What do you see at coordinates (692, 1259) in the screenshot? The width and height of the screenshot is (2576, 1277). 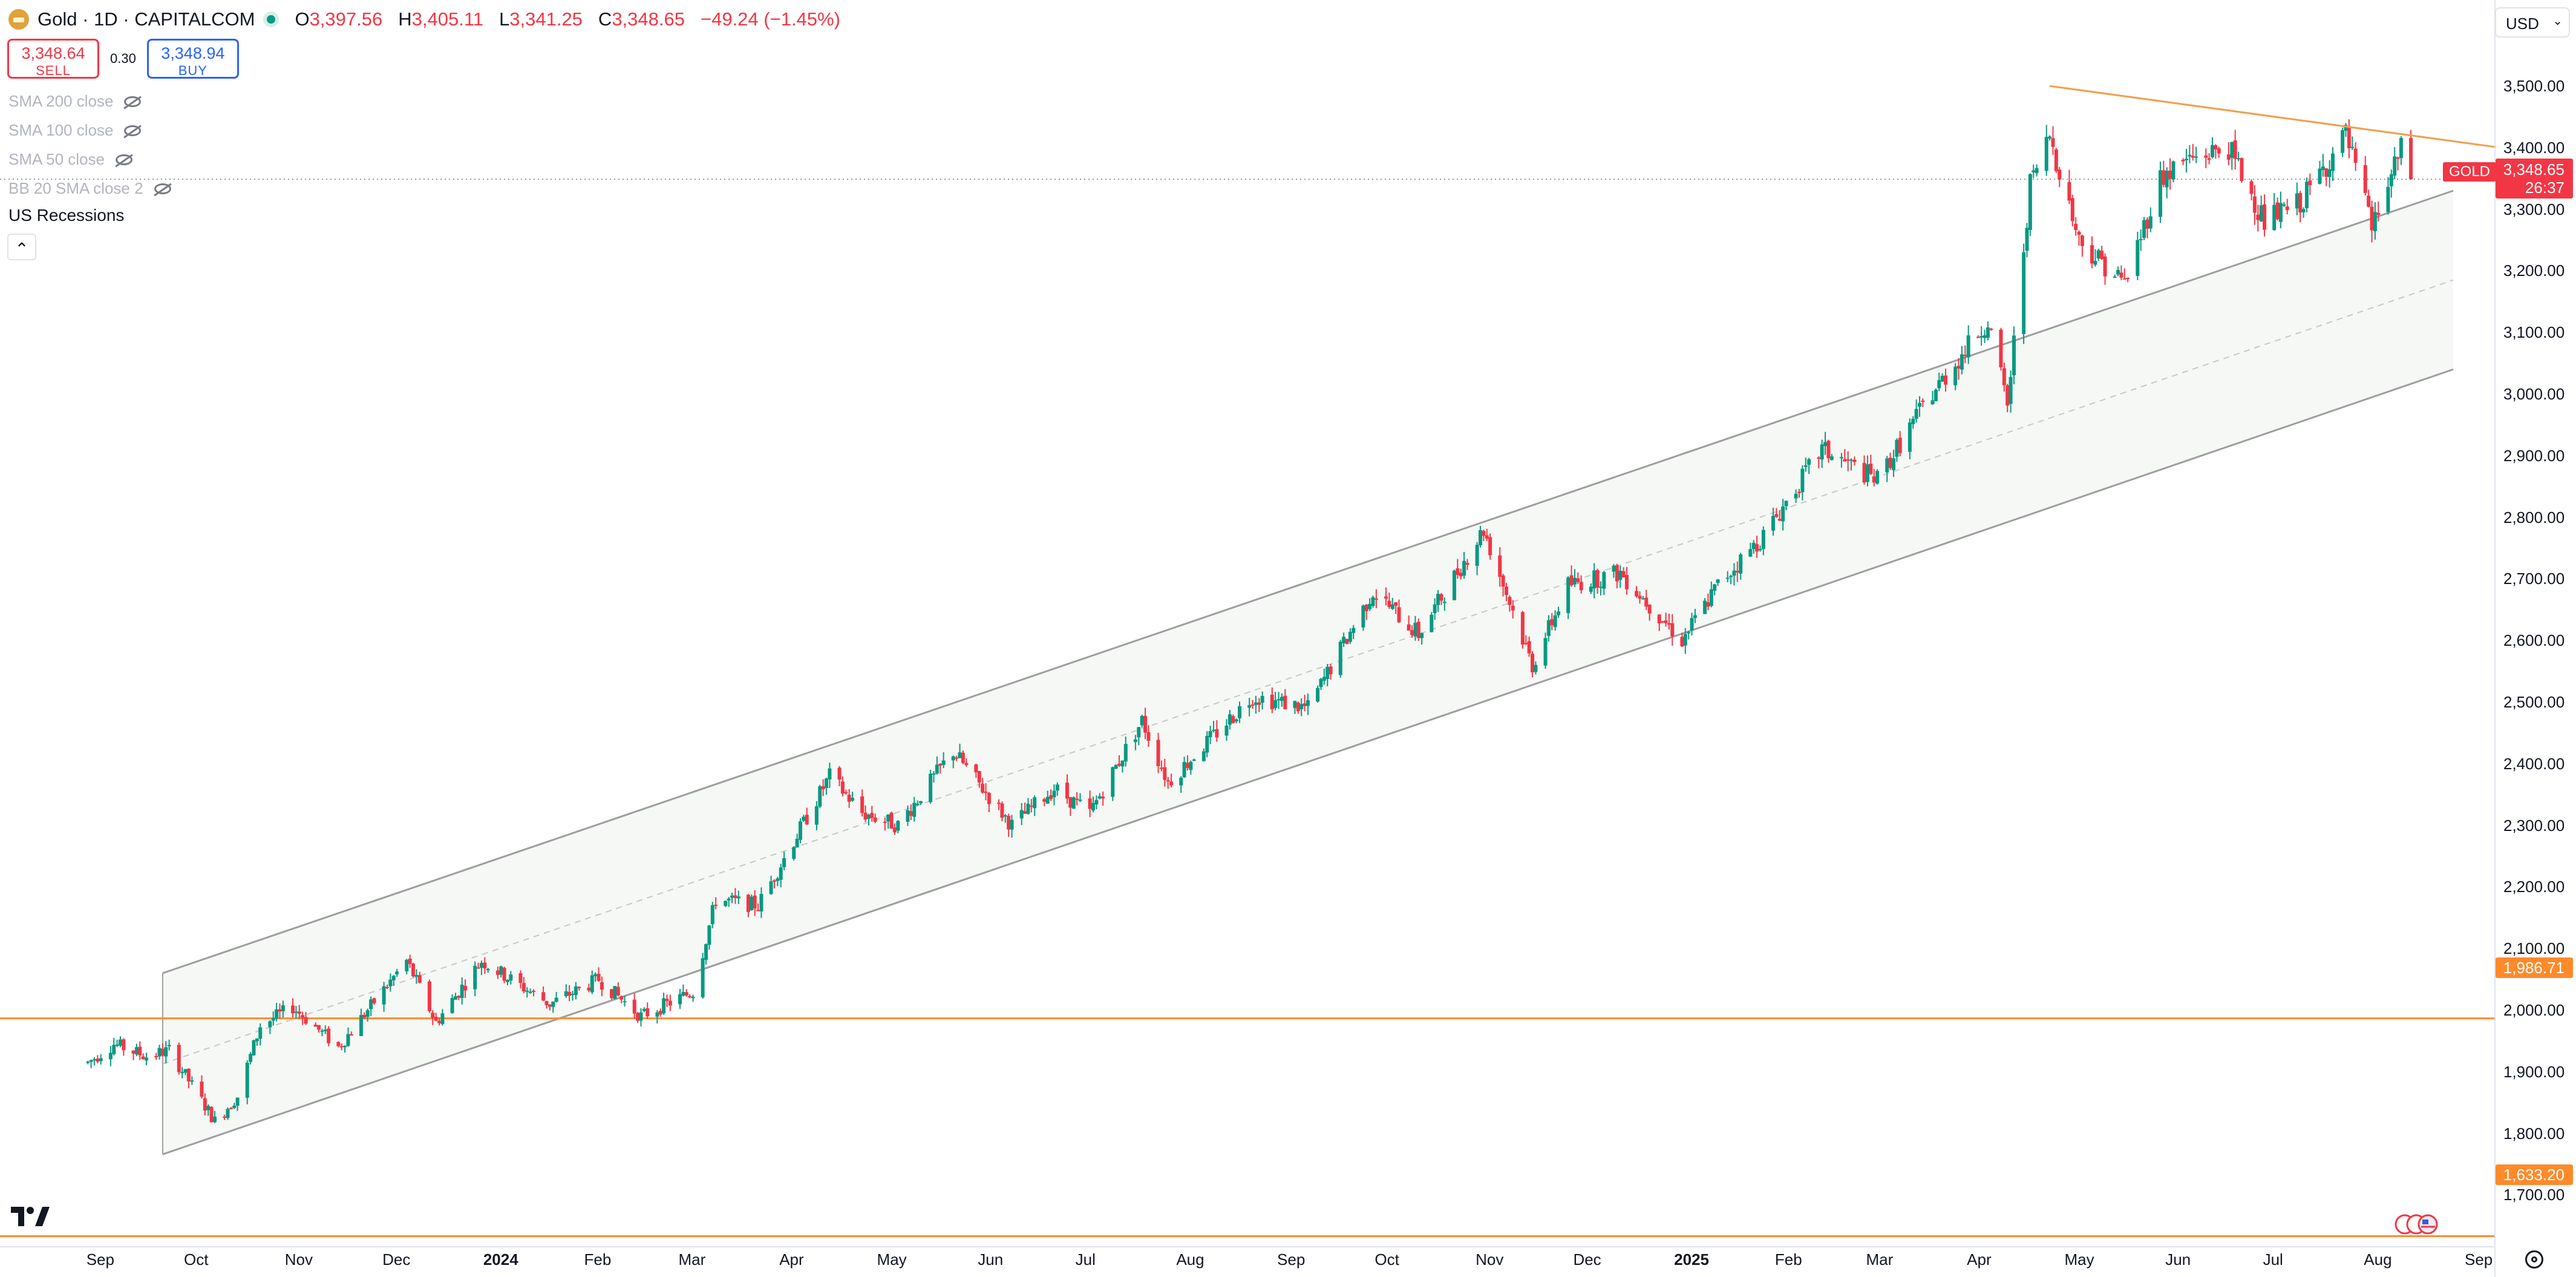 I see `x-tick-label: Mar` at bounding box center [692, 1259].